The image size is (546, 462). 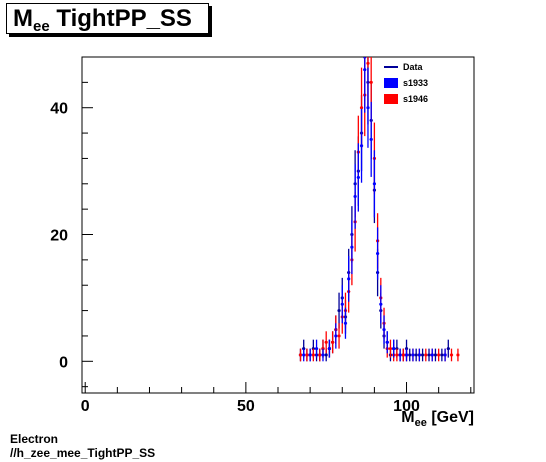 I want to click on chart-title: Mee TightPP_SS, so click(x=102, y=20).